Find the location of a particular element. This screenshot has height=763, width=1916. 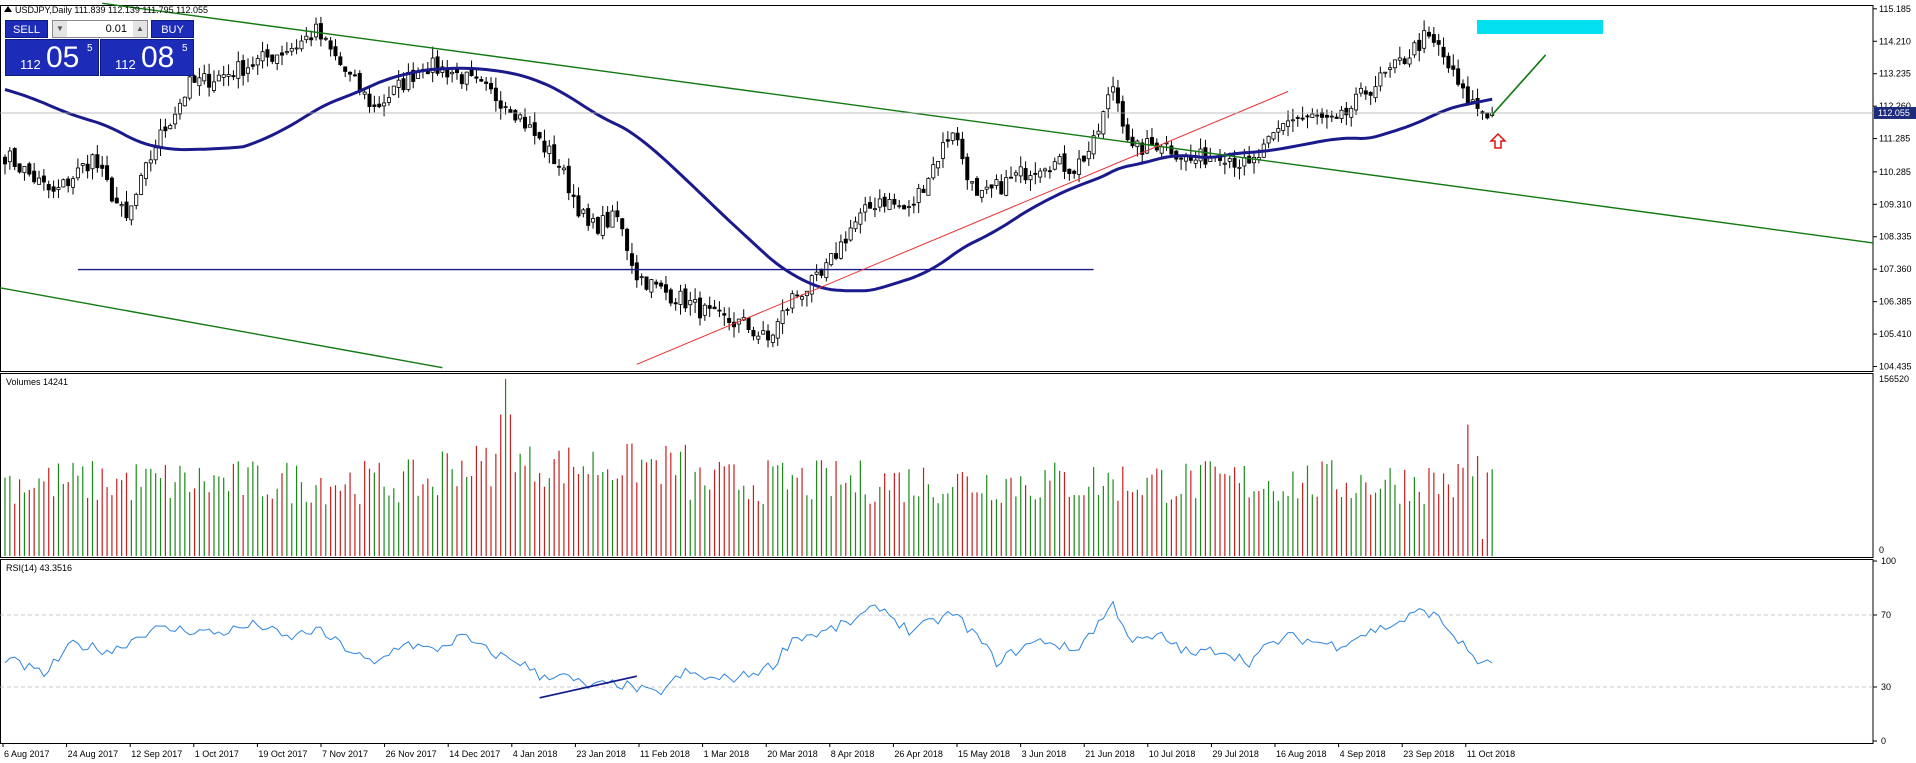

current-price-tag is located at coordinates (1895, 112).